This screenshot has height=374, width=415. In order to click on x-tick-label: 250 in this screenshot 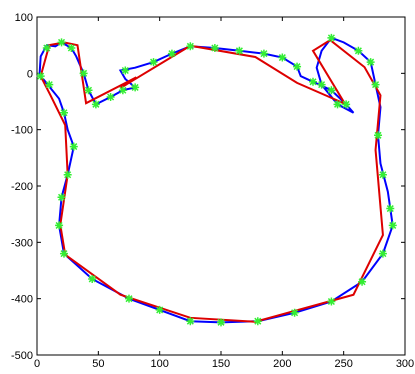, I will do `click(343, 364)`.